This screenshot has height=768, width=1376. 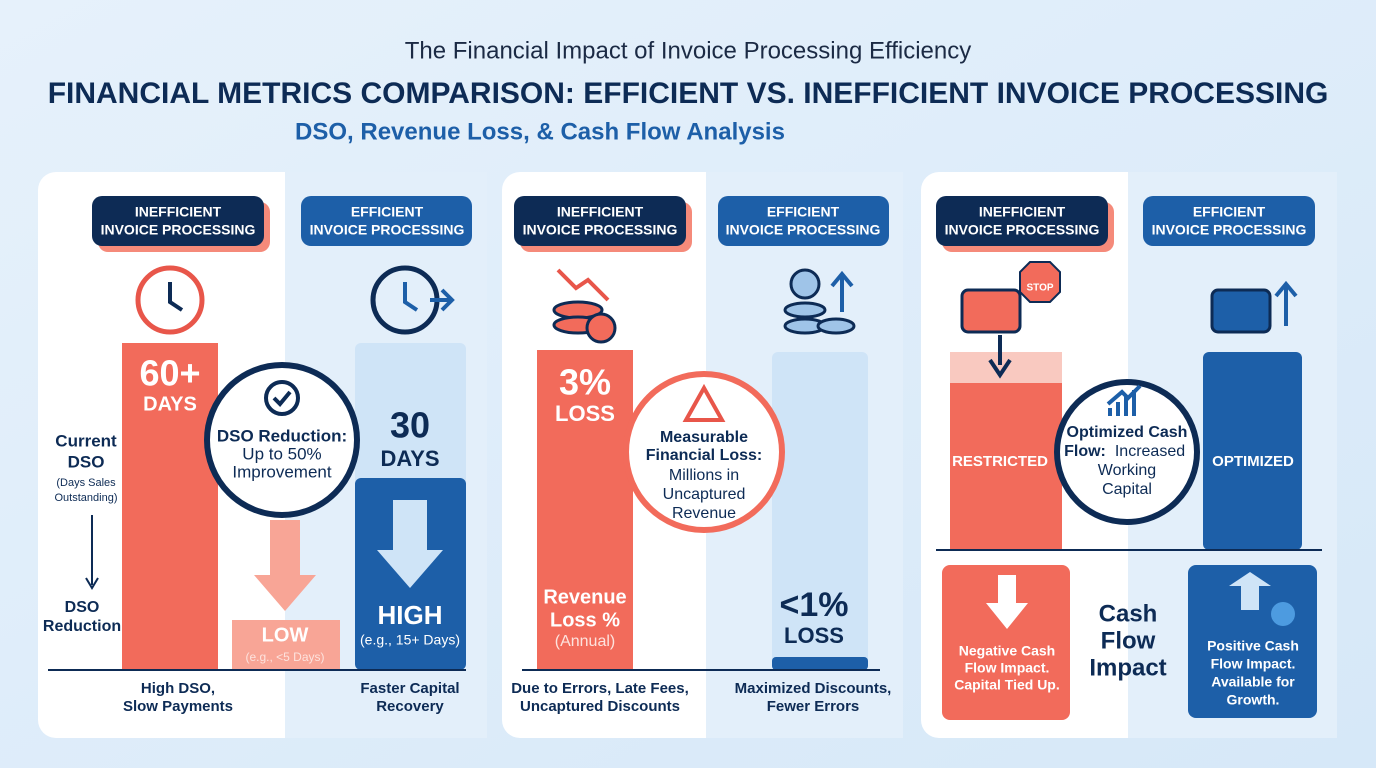 What do you see at coordinates (1127, 432) in the screenshot?
I see `callout-title: Optimized Cash` at bounding box center [1127, 432].